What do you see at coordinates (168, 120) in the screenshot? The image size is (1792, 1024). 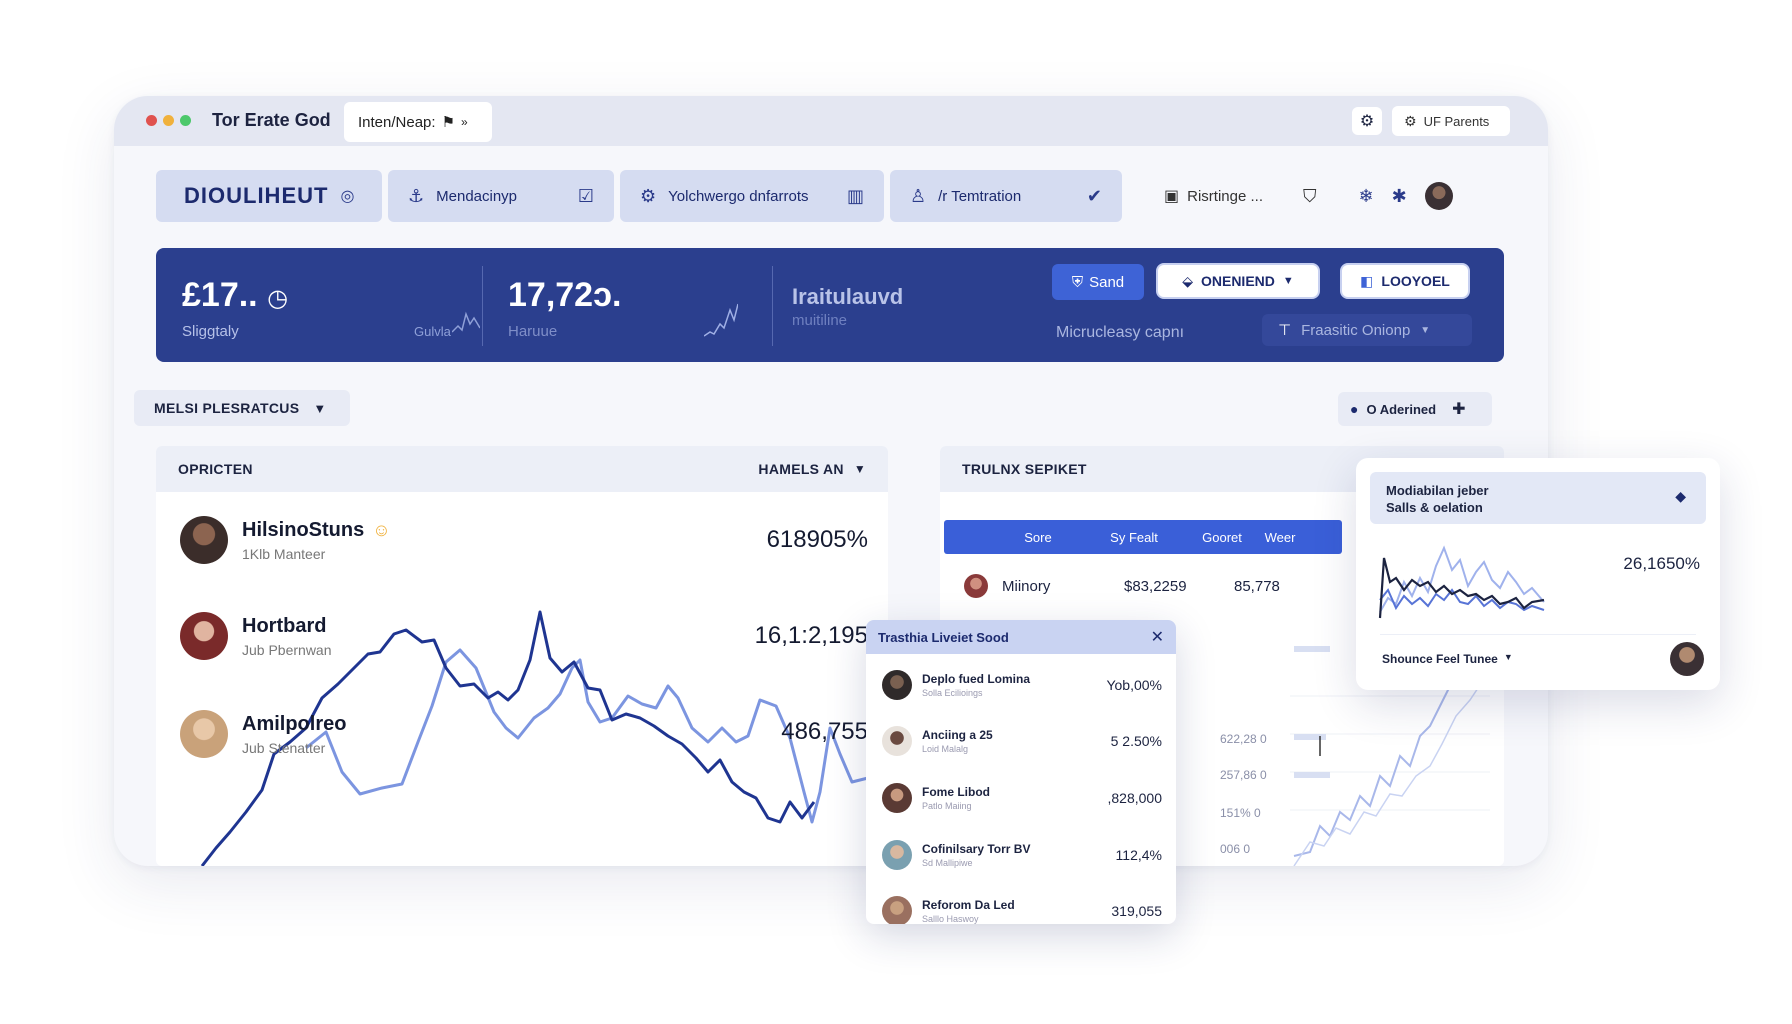 I see `minimize-dot` at bounding box center [168, 120].